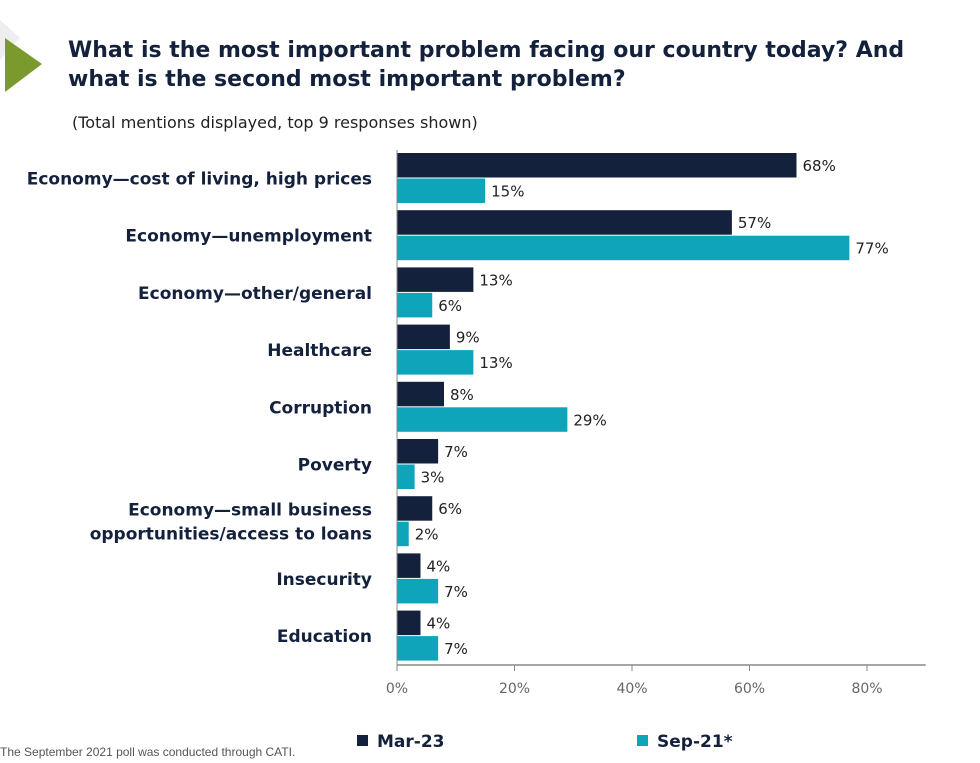 The height and width of the screenshot is (763, 980). What do you see at coordinates (320, 408) in the screenshot?
I see `category-label: Corruption` at bounding box center [320, 408].